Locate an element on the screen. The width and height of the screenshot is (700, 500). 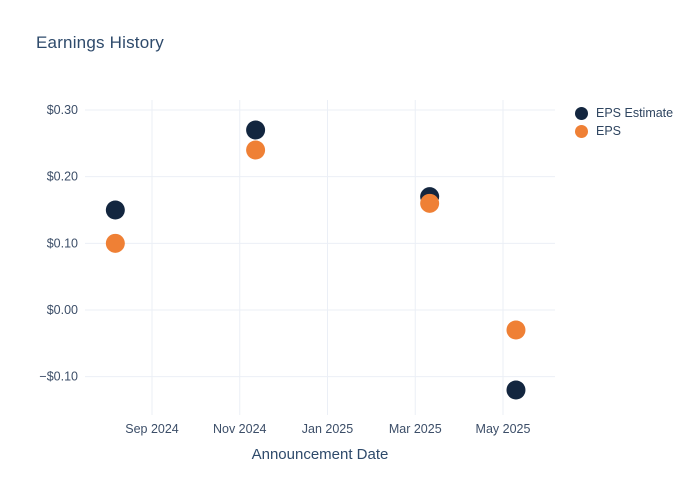
legend-label-eps-estimate: EPS Estimate is located at coordinates (635, 113).